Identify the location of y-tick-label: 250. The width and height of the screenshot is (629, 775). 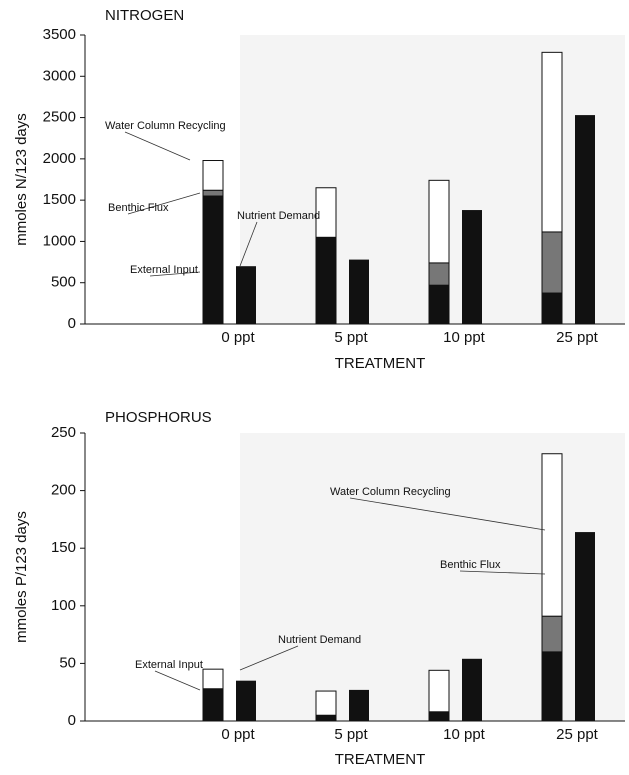
(63, 432).